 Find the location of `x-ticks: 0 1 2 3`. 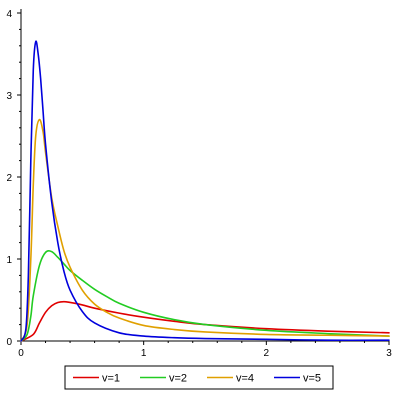

x-ticks: 0 1 2 3 is located at coordinates (205, 350).